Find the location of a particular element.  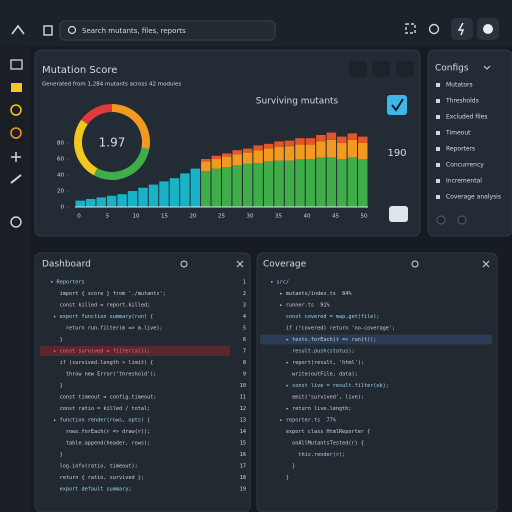

x-tick-label: 20 is located at coordinates (193, 217).